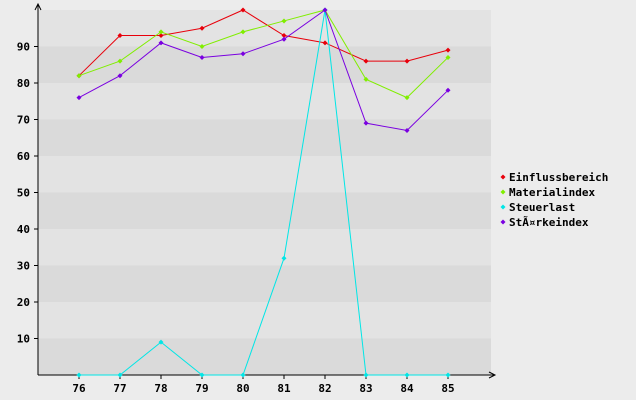 This screenshot has width=636, height=400. Describe the element at coordinates (242, 388) in the screenshot. I see `x-tick-label: 80` at that location.